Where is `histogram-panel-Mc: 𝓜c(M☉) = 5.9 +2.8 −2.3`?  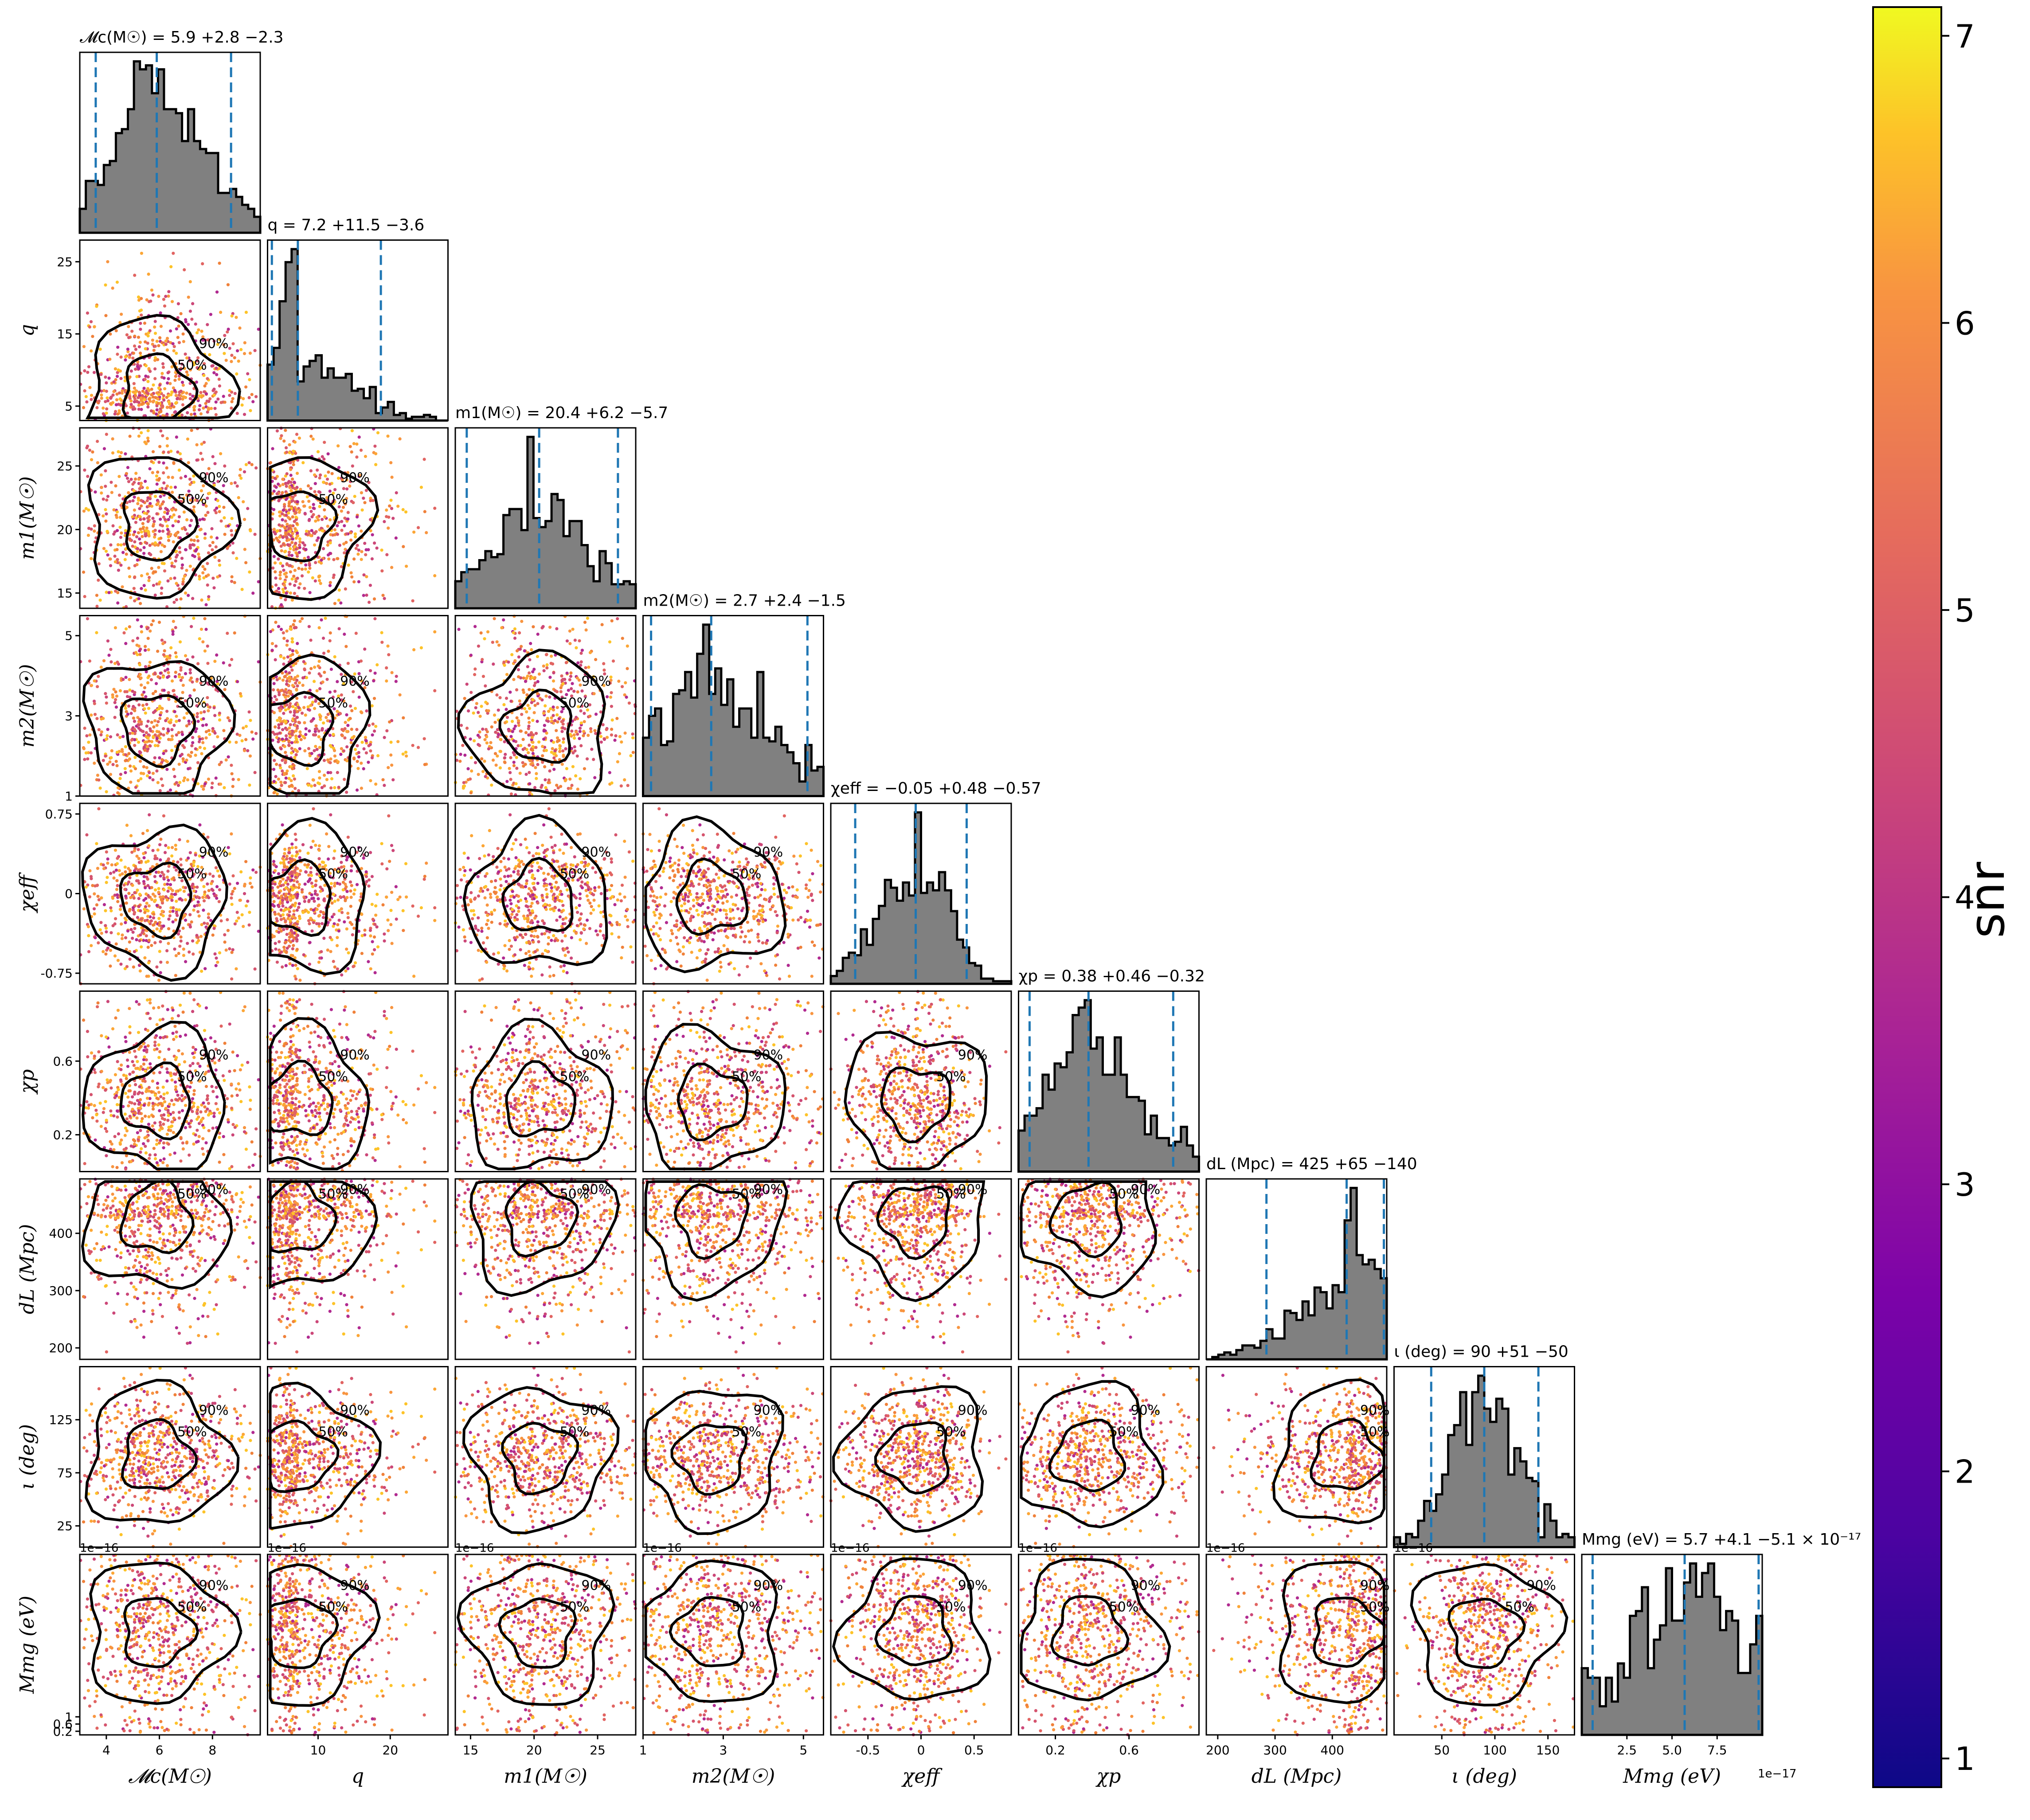
histogram-panel-Mc: 𝓜c(M☉) = 5.9 +2.8 −2.3 is located at coordinates (181, 131).